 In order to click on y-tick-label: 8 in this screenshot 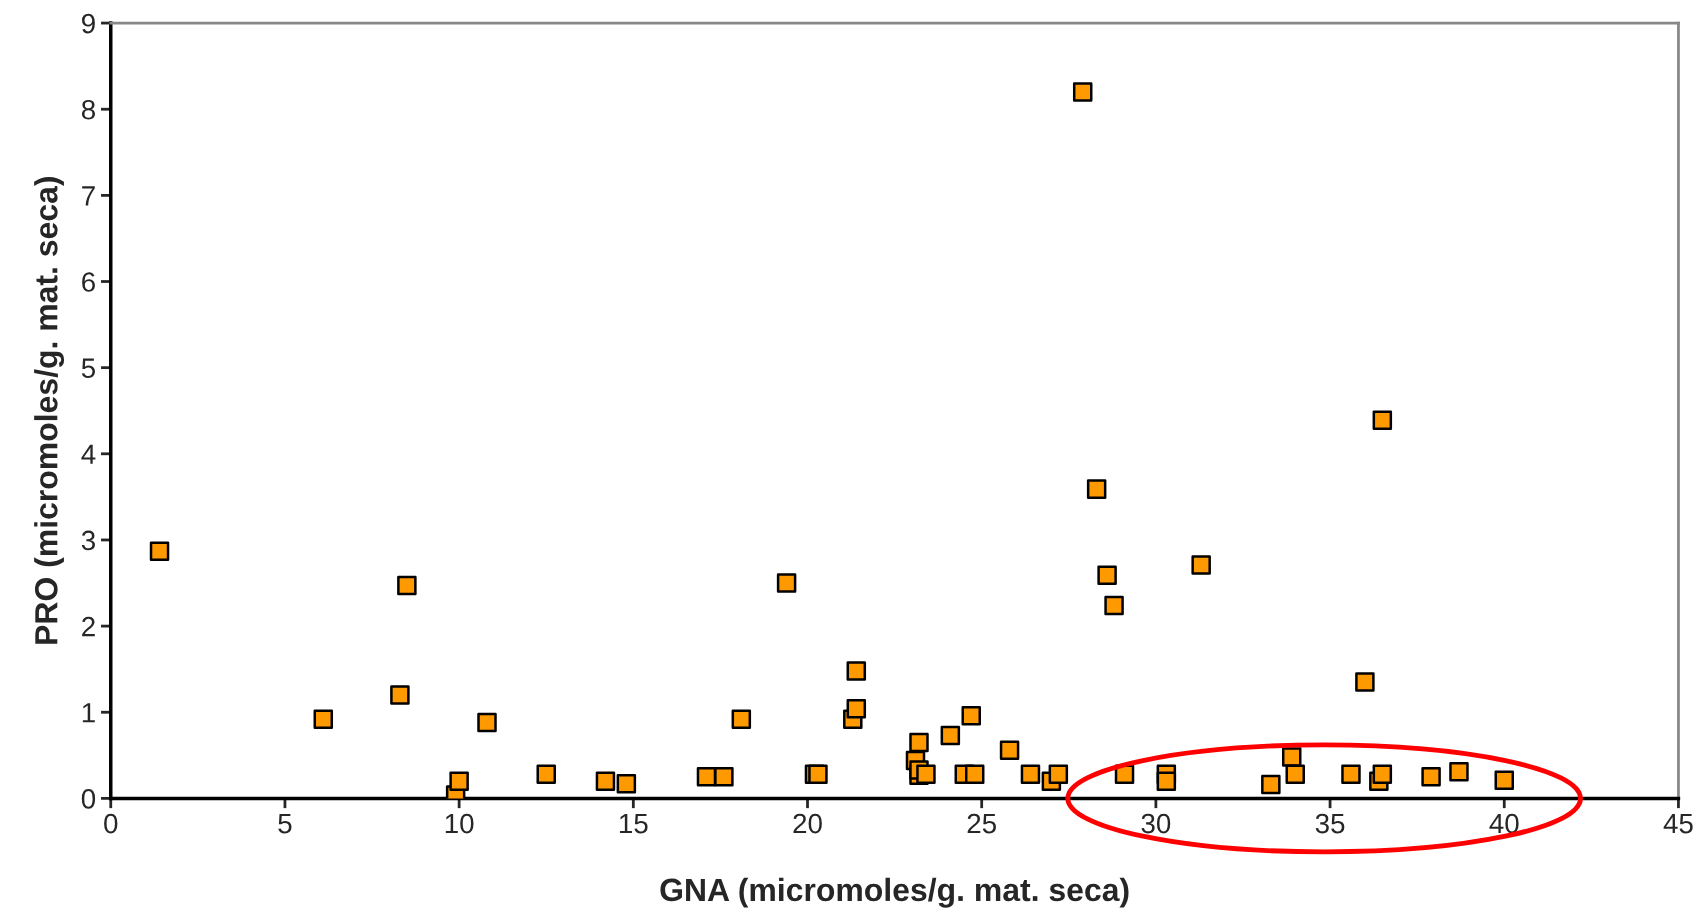, I will do `click(88, 109)`.